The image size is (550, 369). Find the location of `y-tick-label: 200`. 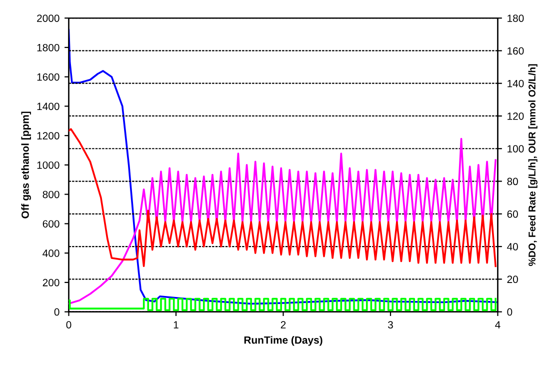

y-tick-label: 200 is located at coordinates (51, 282).